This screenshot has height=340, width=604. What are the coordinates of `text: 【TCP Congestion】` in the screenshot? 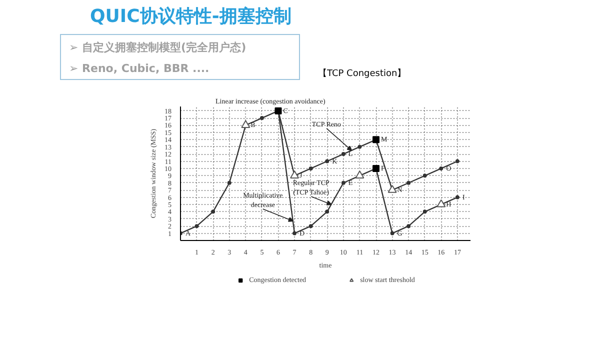 It's located at (362, 74).